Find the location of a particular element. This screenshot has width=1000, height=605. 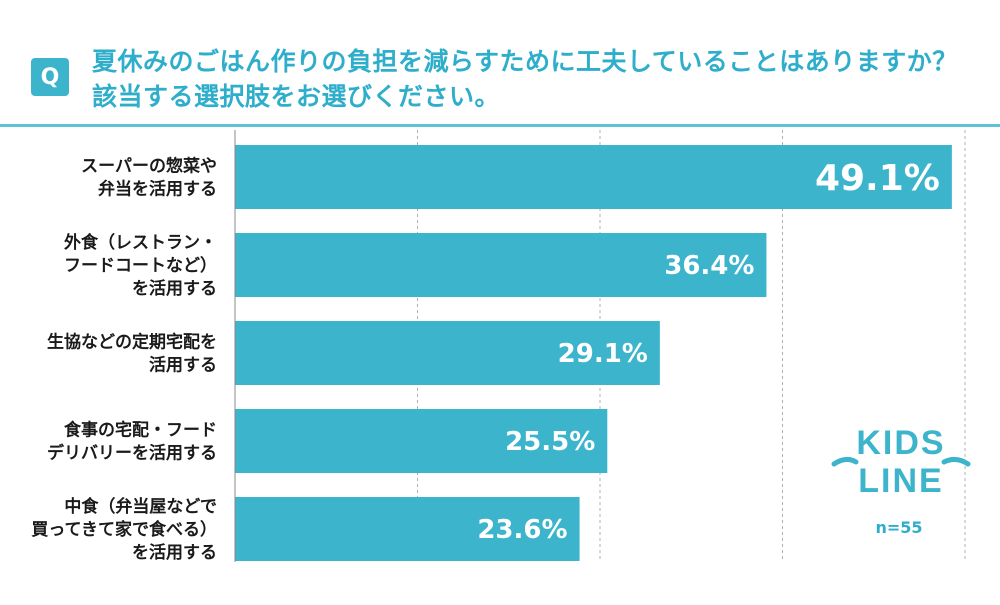

sample-size-label: n=55 is located at coordinates (899, 527).